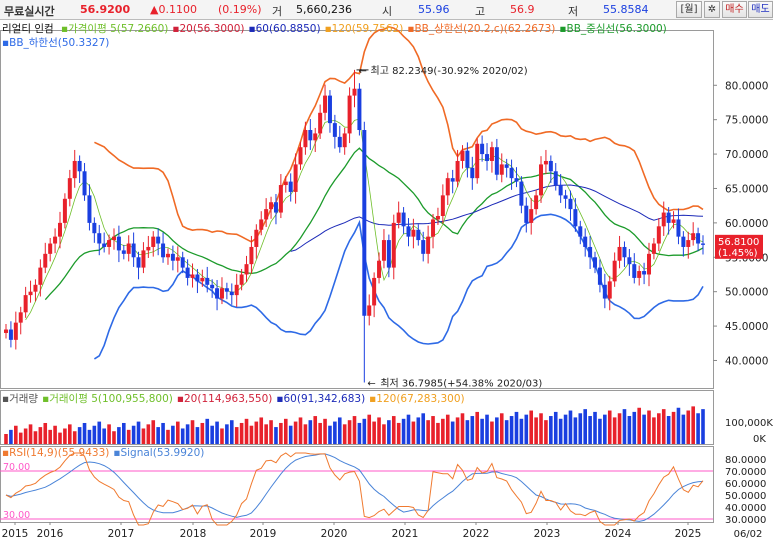  I want to click on x-axis-label: 2015, so click(15, 534).